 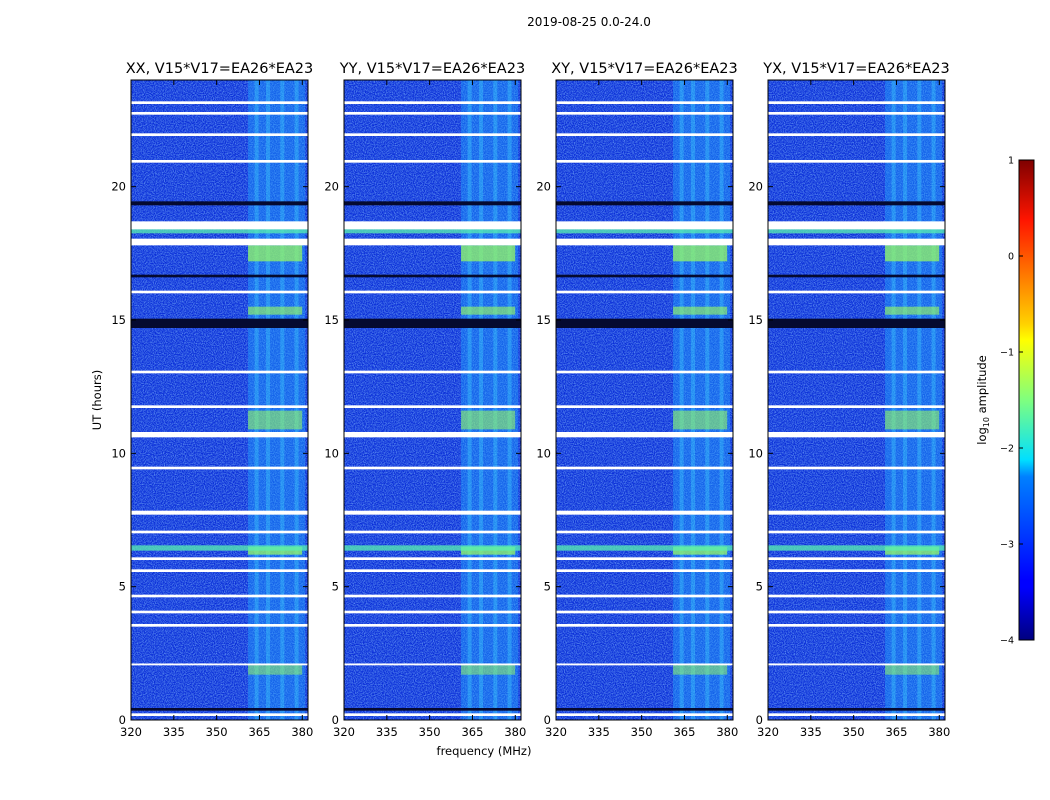 I want to click on x-tick-label: 365, so click(x=896, y=732).